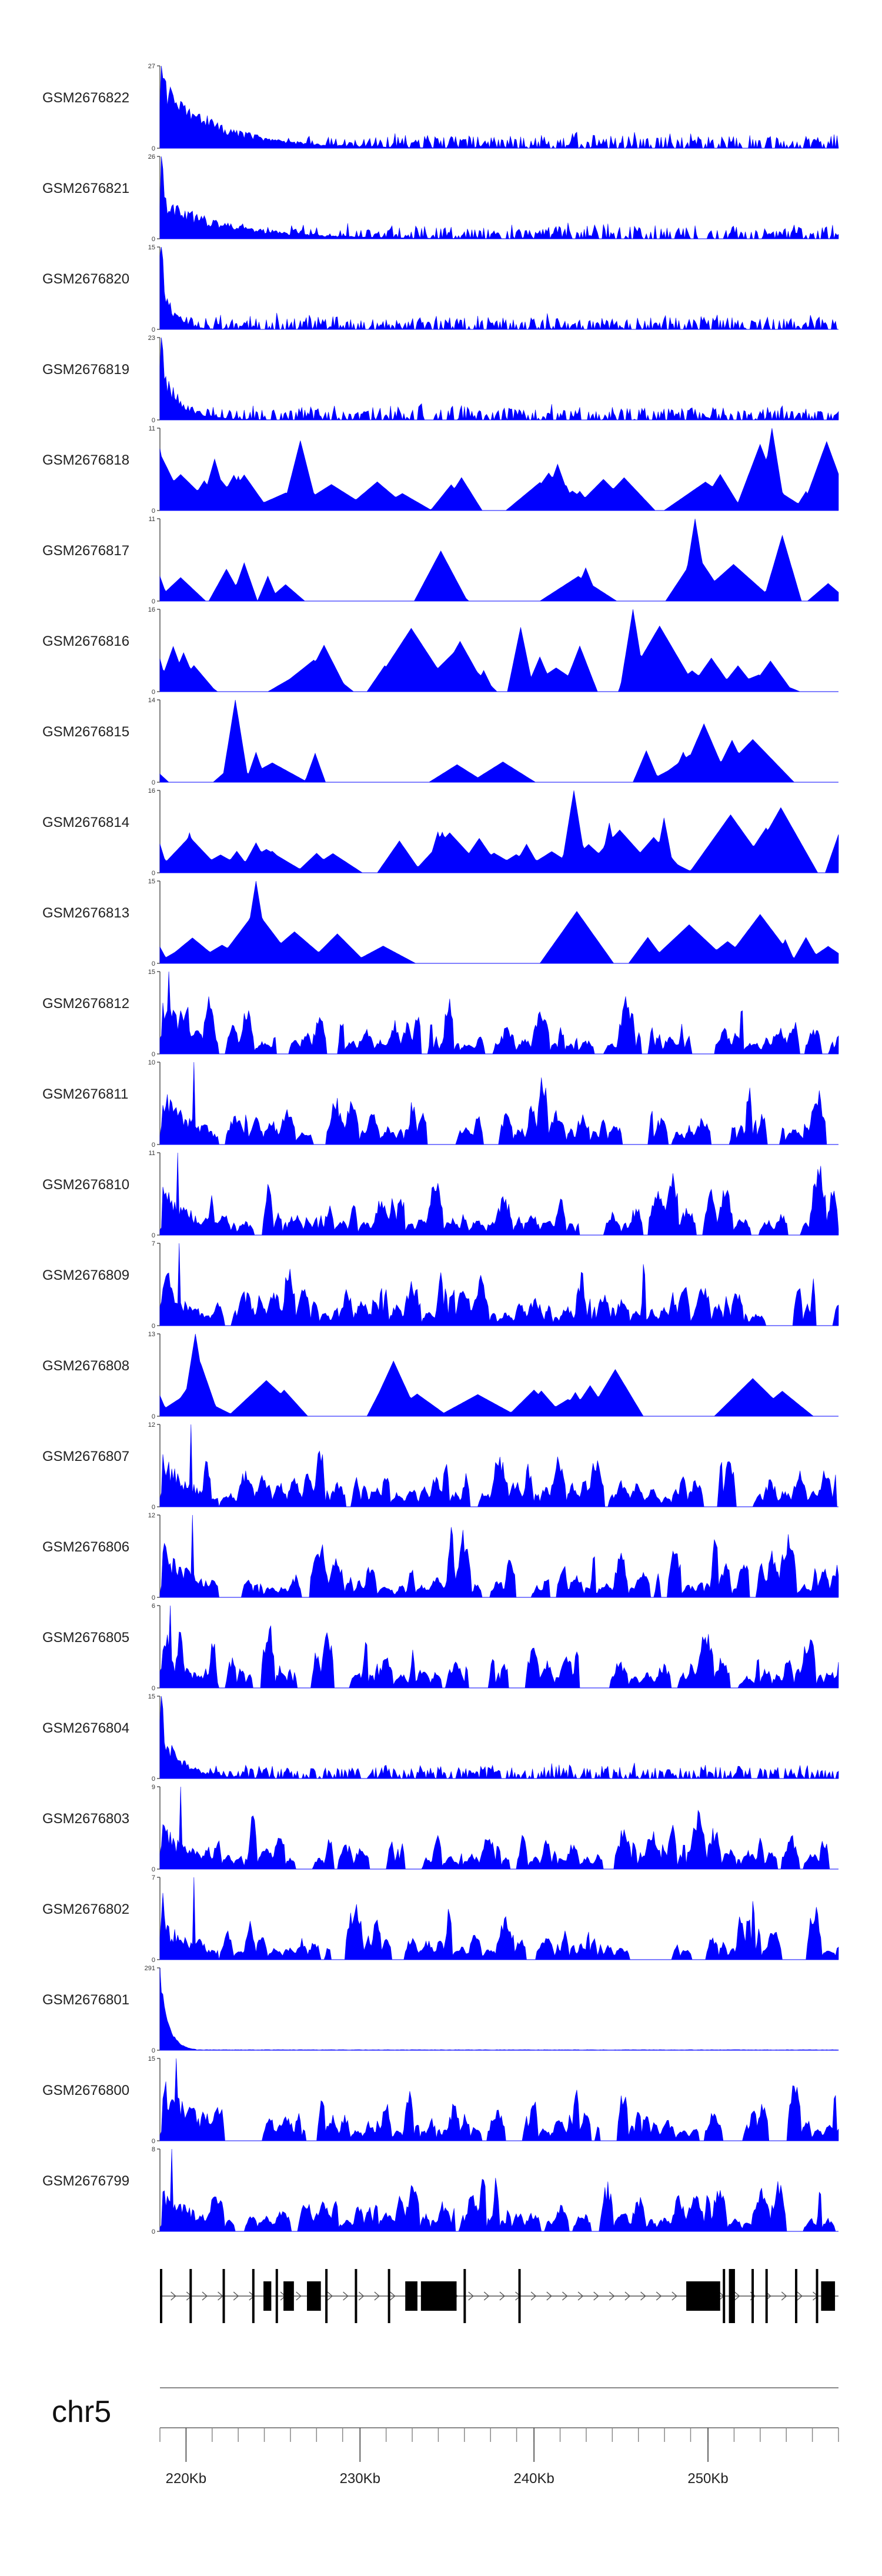 Image resolution: width=882 pixels, height=2576 pixels. What do you see at coordinates (85, 2000) in the screenshot?
I see `track-label: GSM2676801` at bounding box center [85, 2000].